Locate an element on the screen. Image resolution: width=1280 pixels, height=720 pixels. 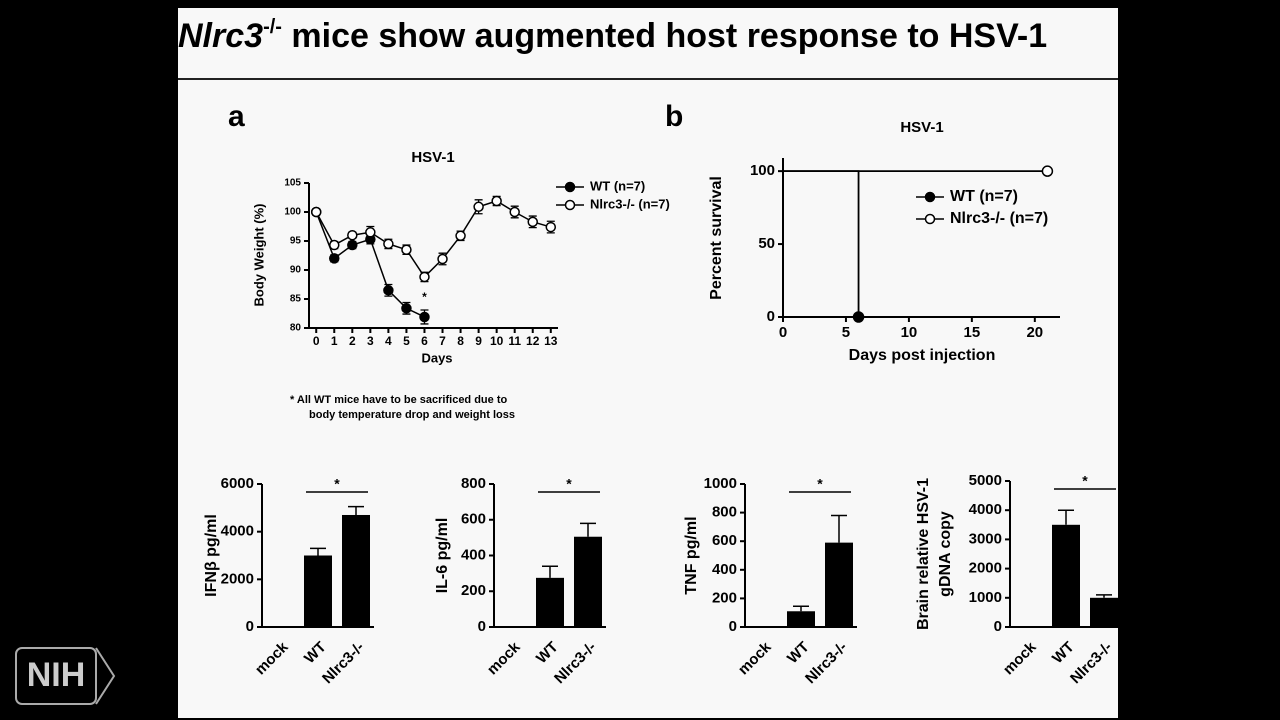
x-tick-label: 8 is located at coordinates (460, 341).